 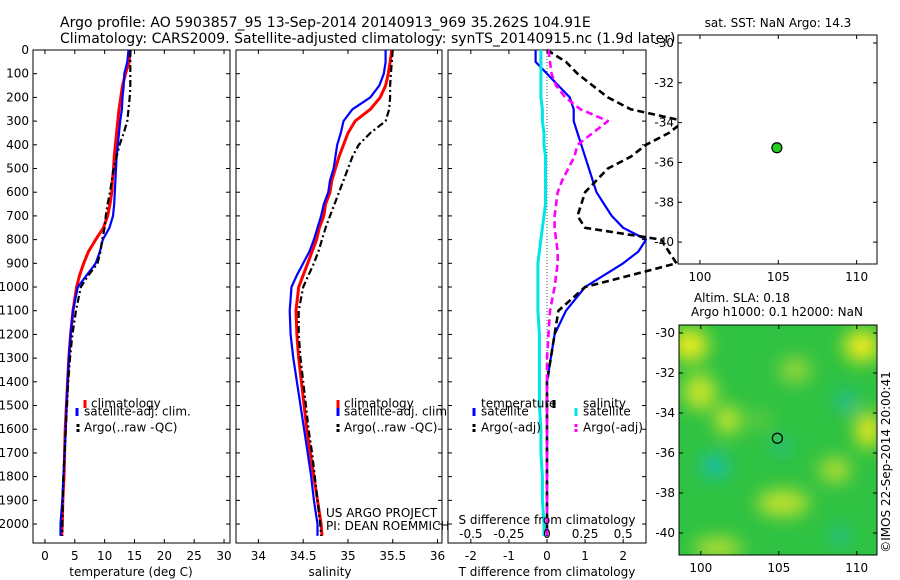 What do you see at coordinates (664, 83) in the screenshot?
I see `y-tick-label: -32` at bounding box center [664, 83].